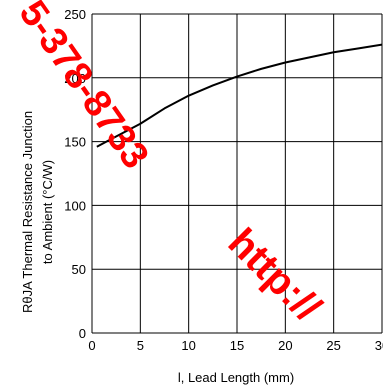  Describe the element at coordinates (75, 78) in the screenshot. I see `y-tick-label: 200` at that location.